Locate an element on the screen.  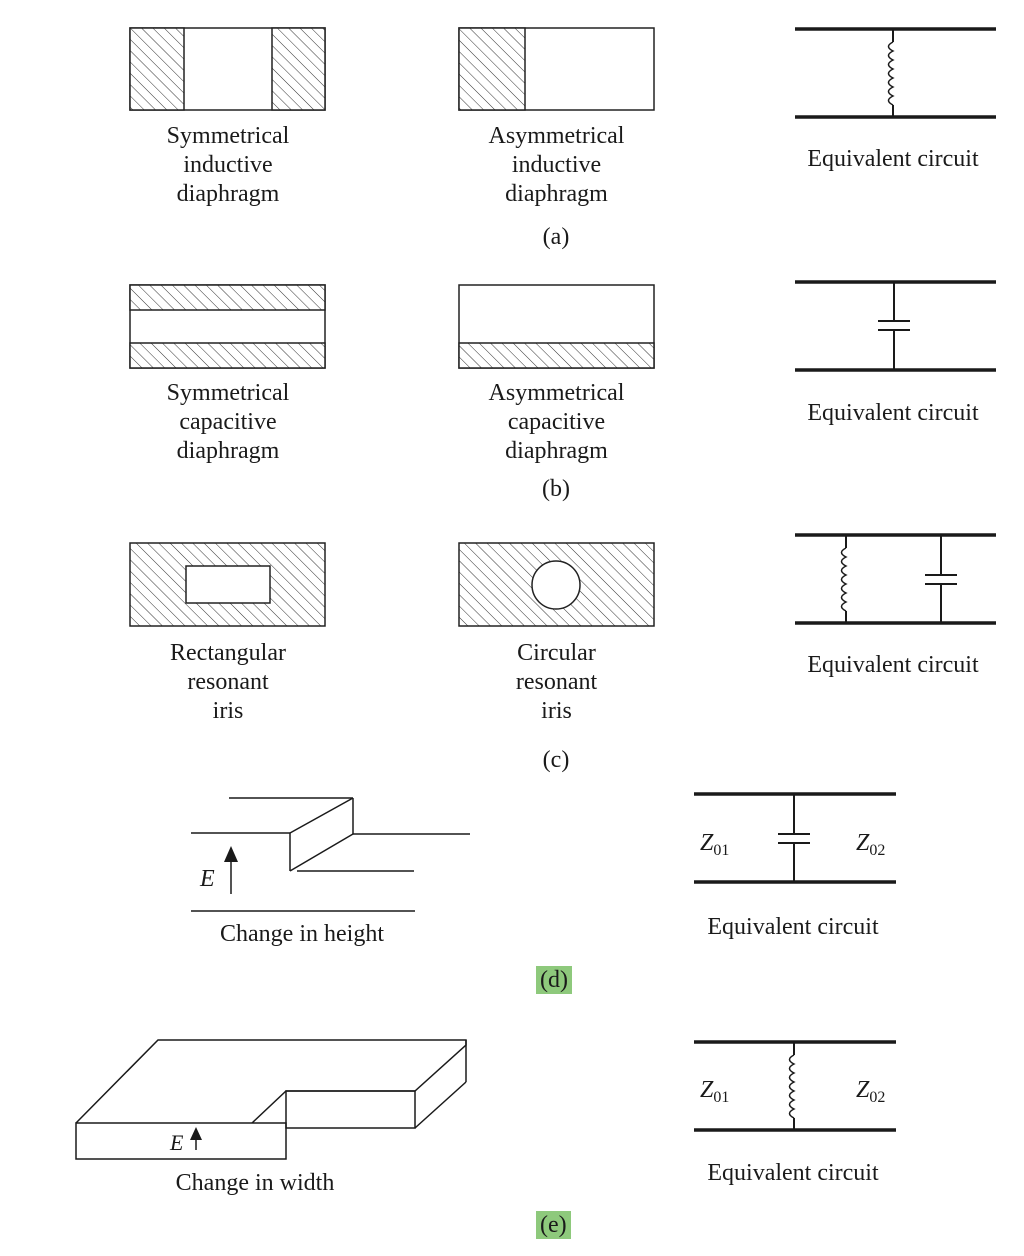
equivalent-circuit-caption-c: Equivalent circuit is located at coordinates (893, 665).